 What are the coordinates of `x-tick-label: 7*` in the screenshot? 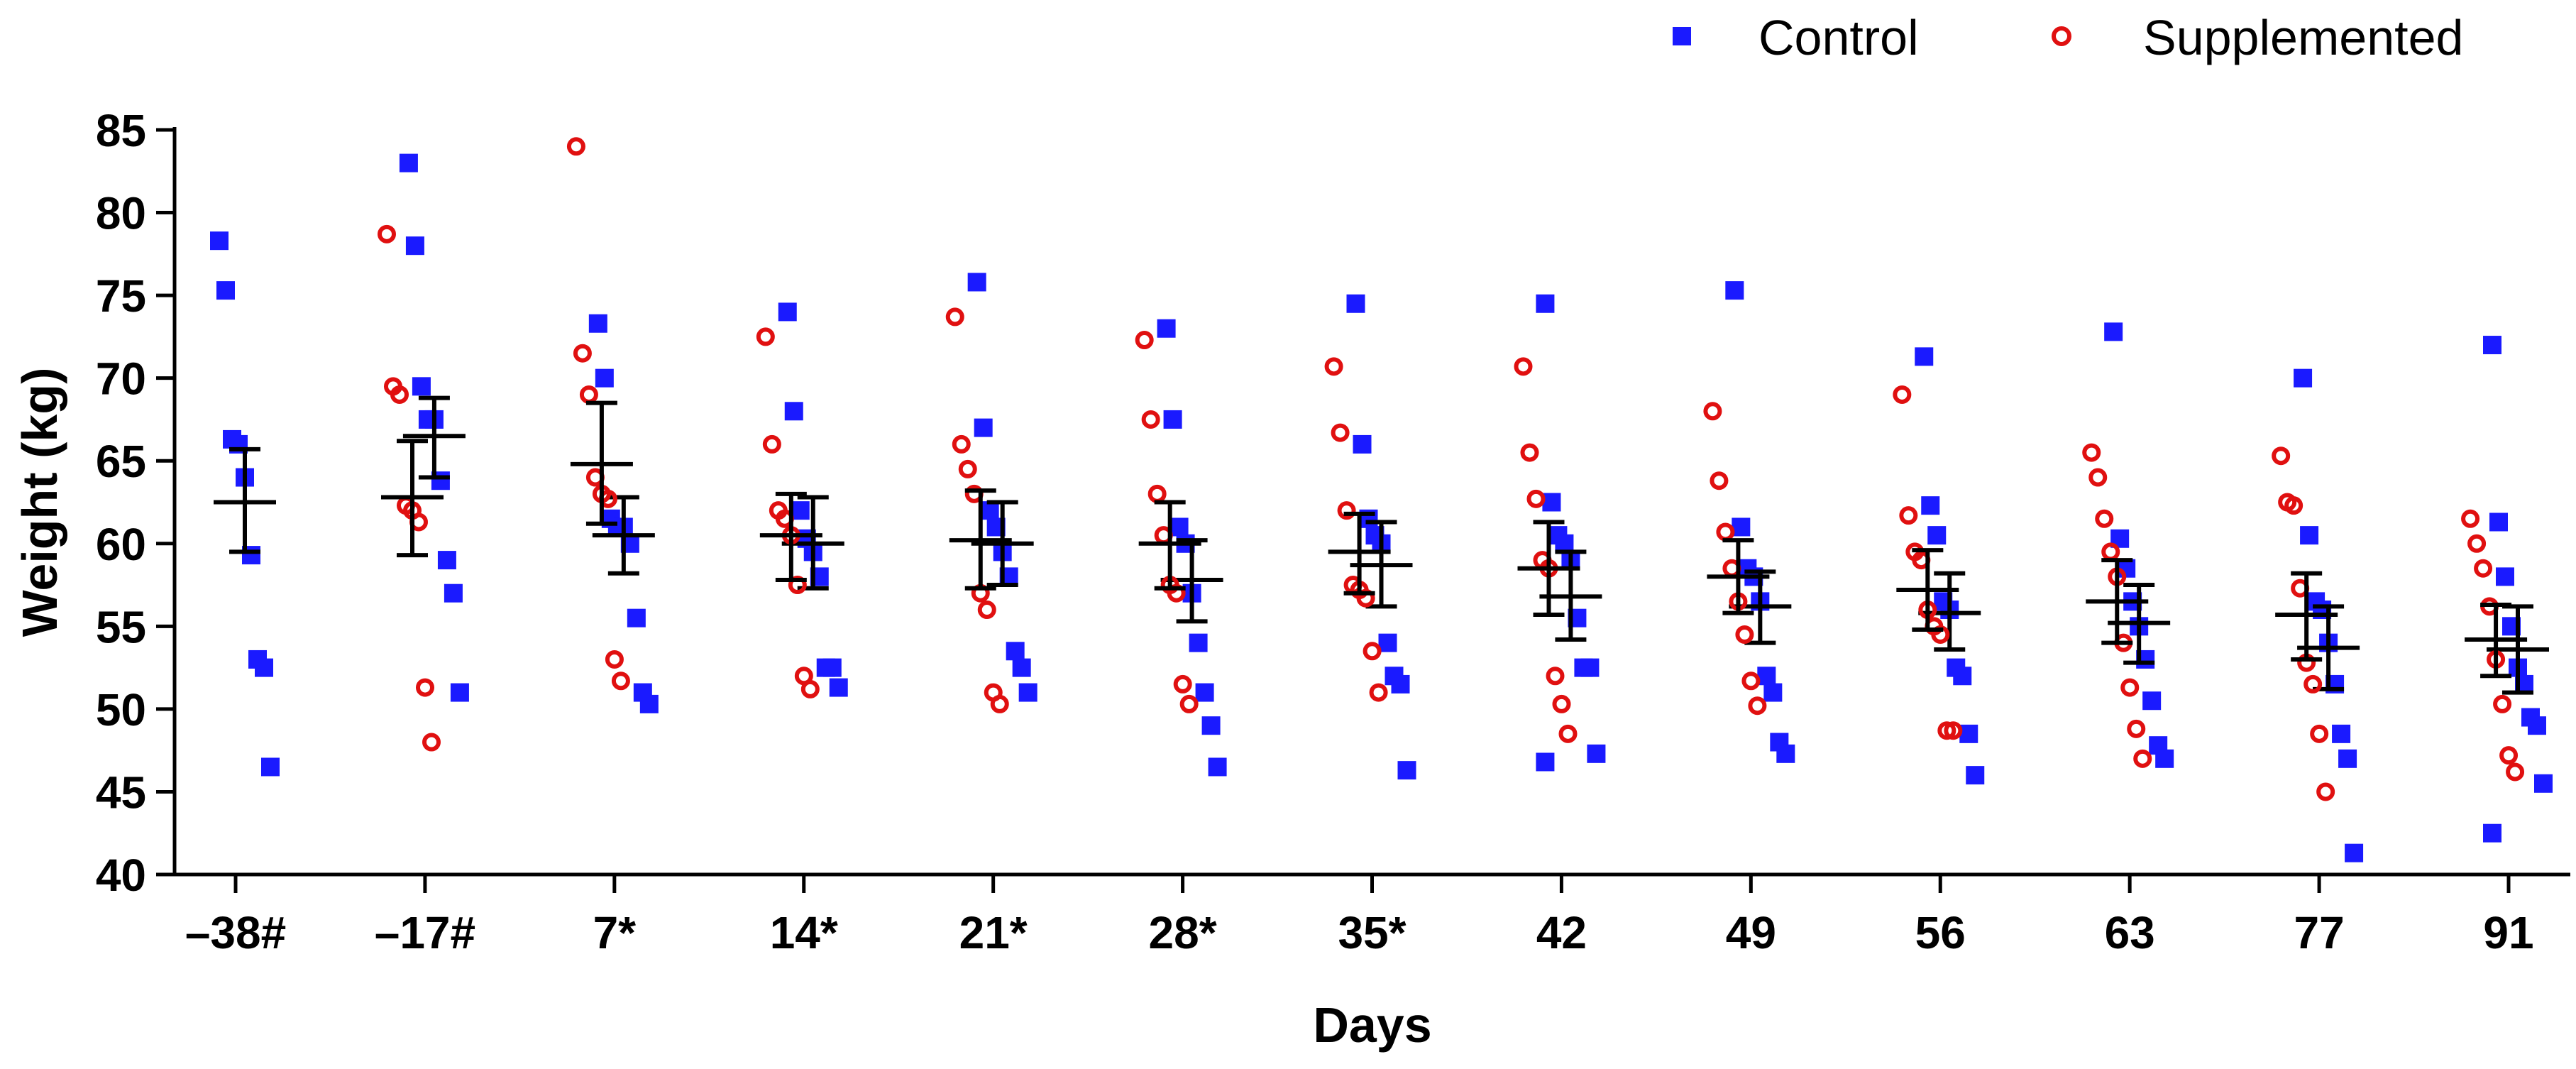 It's located at (615, 933).